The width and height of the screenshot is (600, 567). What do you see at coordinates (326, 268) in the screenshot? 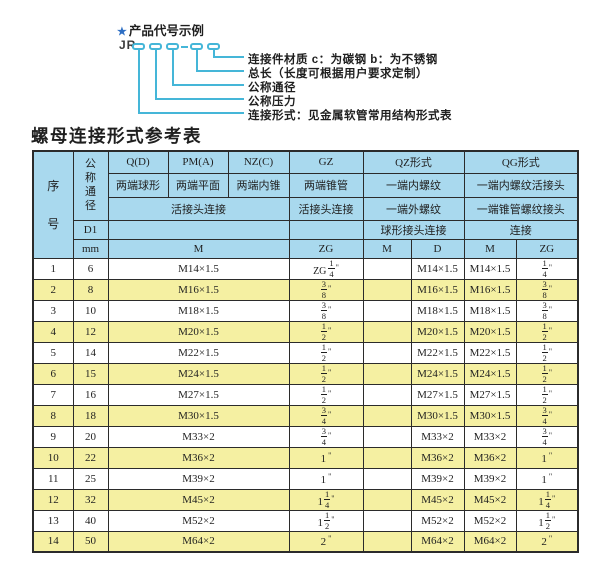
I see `cell-zg-gz: ZG 1 4 "` at bounding box center [326, 268].